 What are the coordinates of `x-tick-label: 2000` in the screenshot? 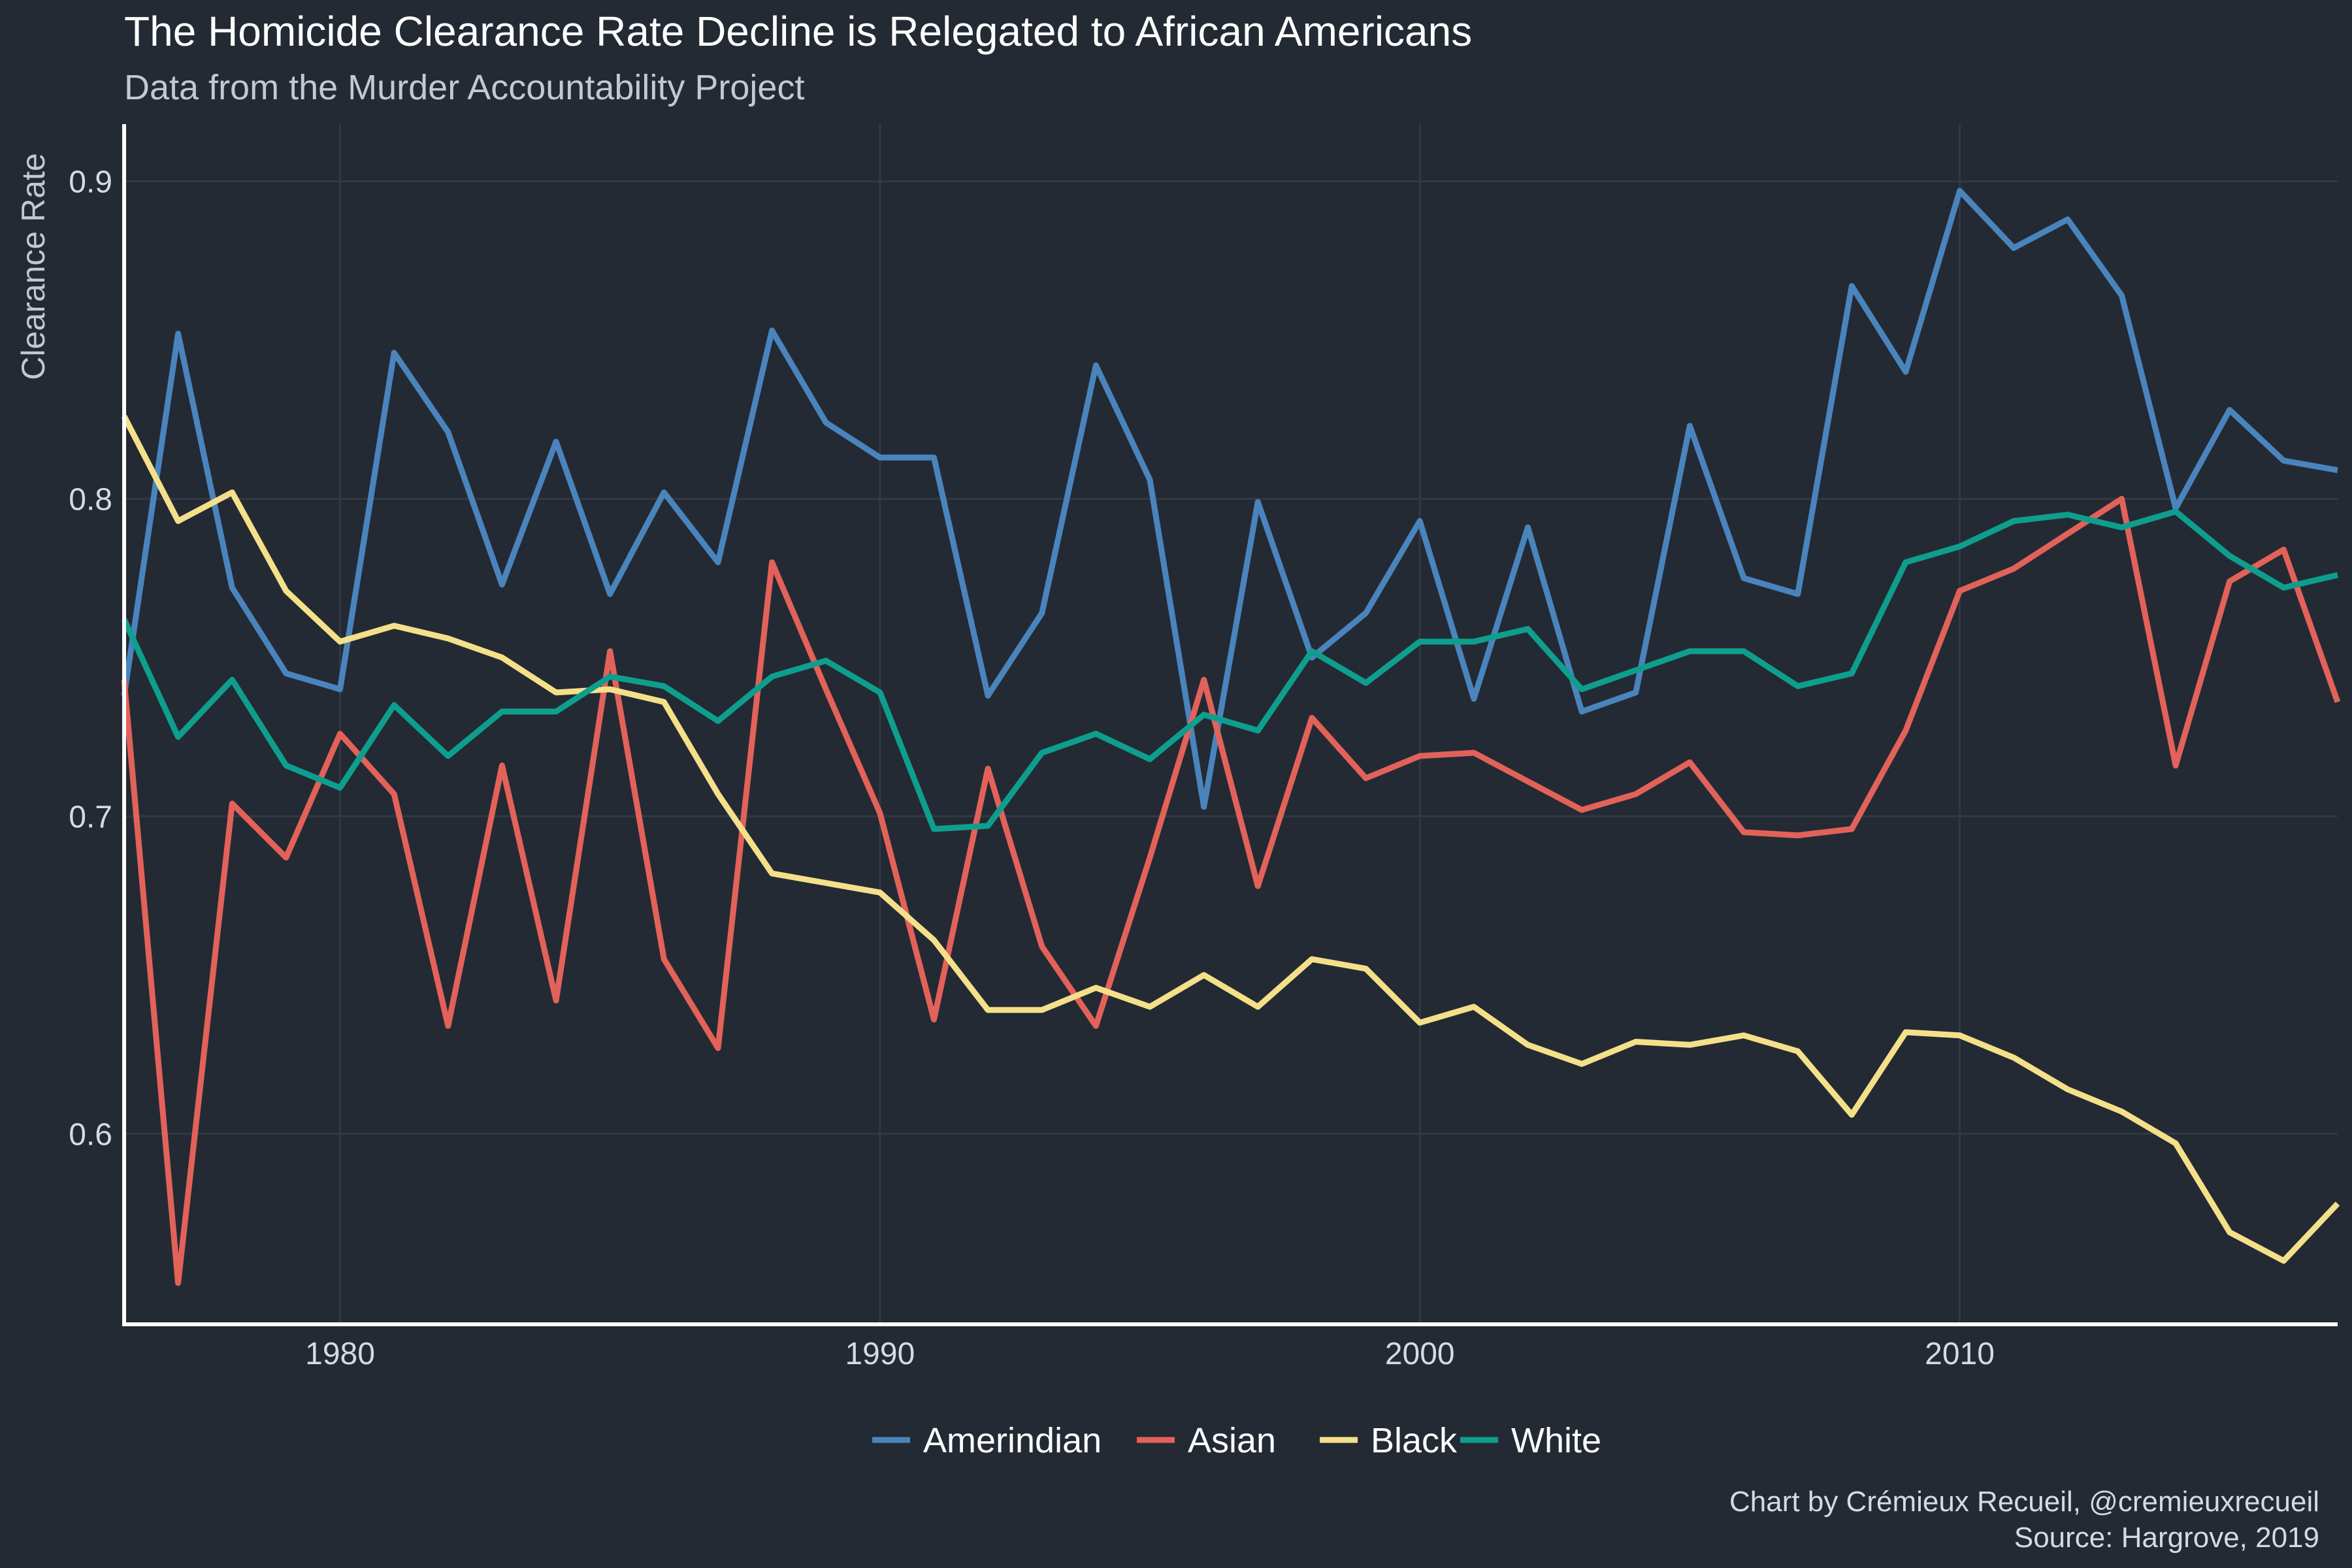 It's located at (1420, 1354).